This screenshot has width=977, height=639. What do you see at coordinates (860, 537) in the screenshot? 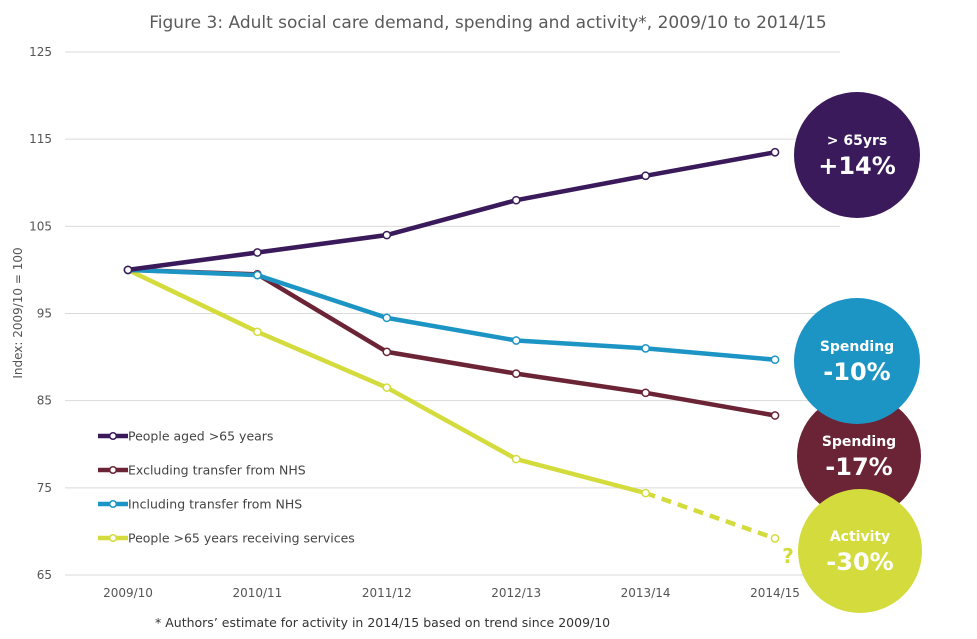
I see `bubble-label: Activity` at bounding box center [860, 537].